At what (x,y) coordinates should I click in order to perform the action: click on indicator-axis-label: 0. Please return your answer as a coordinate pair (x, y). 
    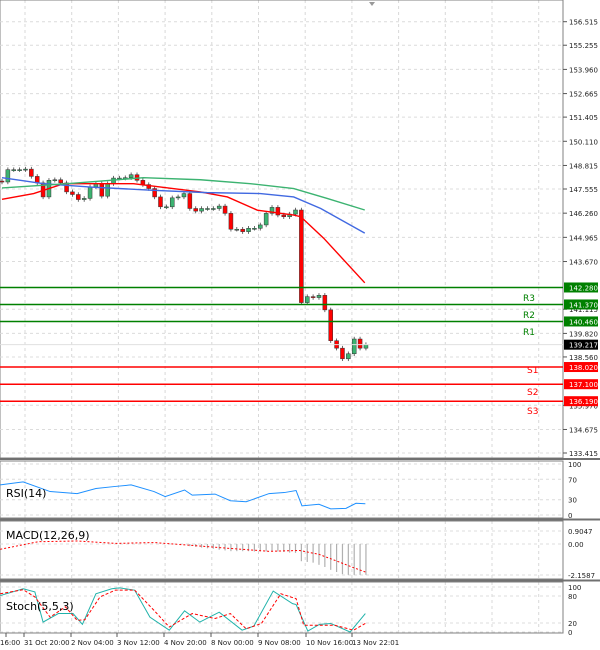
    Looking at the image, I should click on (570, 633).